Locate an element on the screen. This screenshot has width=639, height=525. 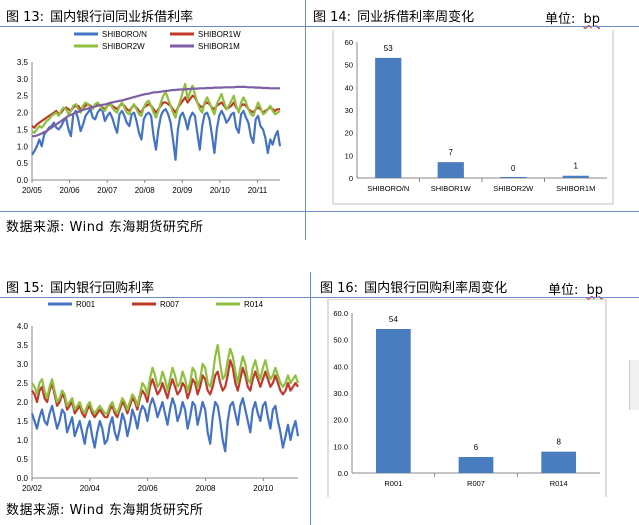
figure-16-number: 图 16: is located at coordinates (339, 288).